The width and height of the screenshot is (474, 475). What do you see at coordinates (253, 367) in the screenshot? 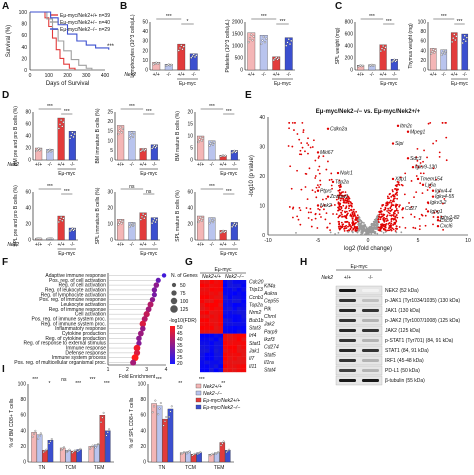
I see `gene-label: Il11` at bounding box center [253, 367].